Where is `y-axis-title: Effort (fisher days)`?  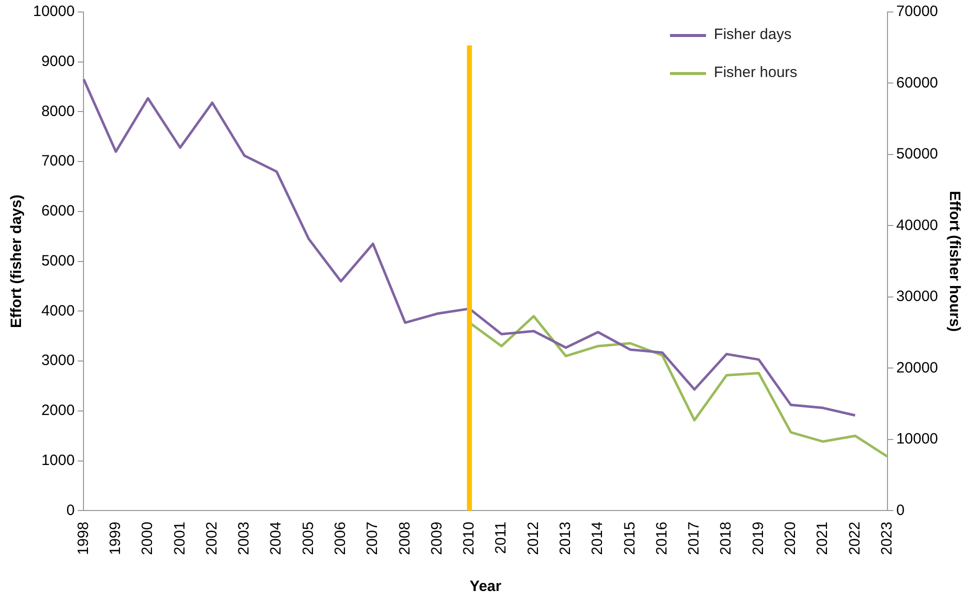 y-axis-title: Effort (fisher days) is located at coordinates (17, 261).